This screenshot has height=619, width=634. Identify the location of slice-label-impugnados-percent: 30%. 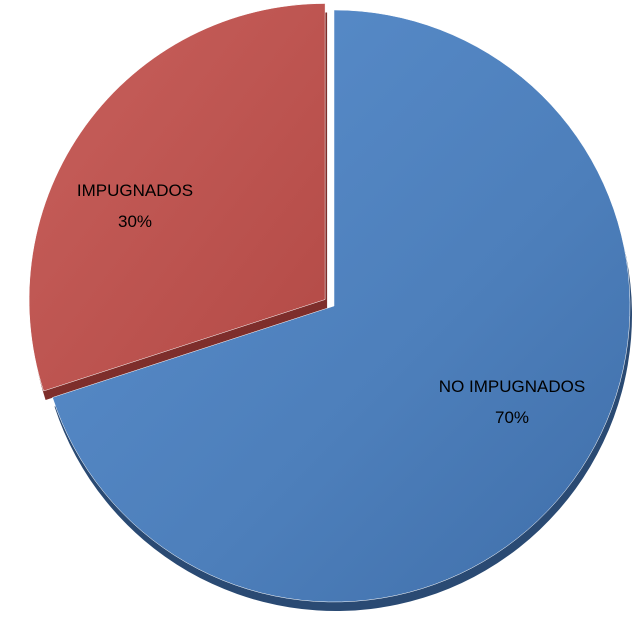
(135, 221).